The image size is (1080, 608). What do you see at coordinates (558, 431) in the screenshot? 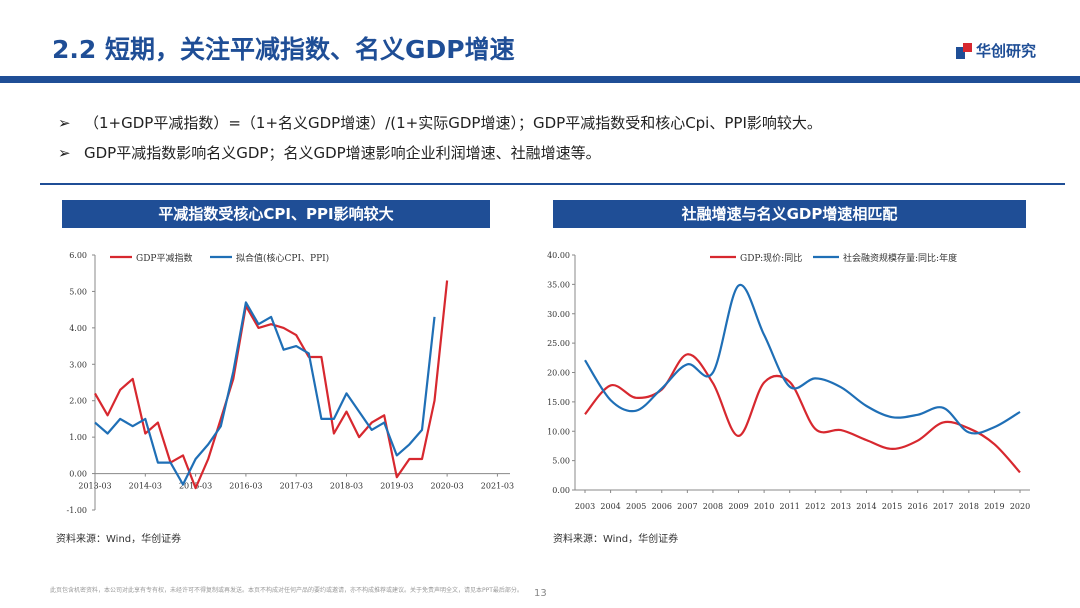
I see `y-tick-label: 10.00` at bounding box center [558, 431].